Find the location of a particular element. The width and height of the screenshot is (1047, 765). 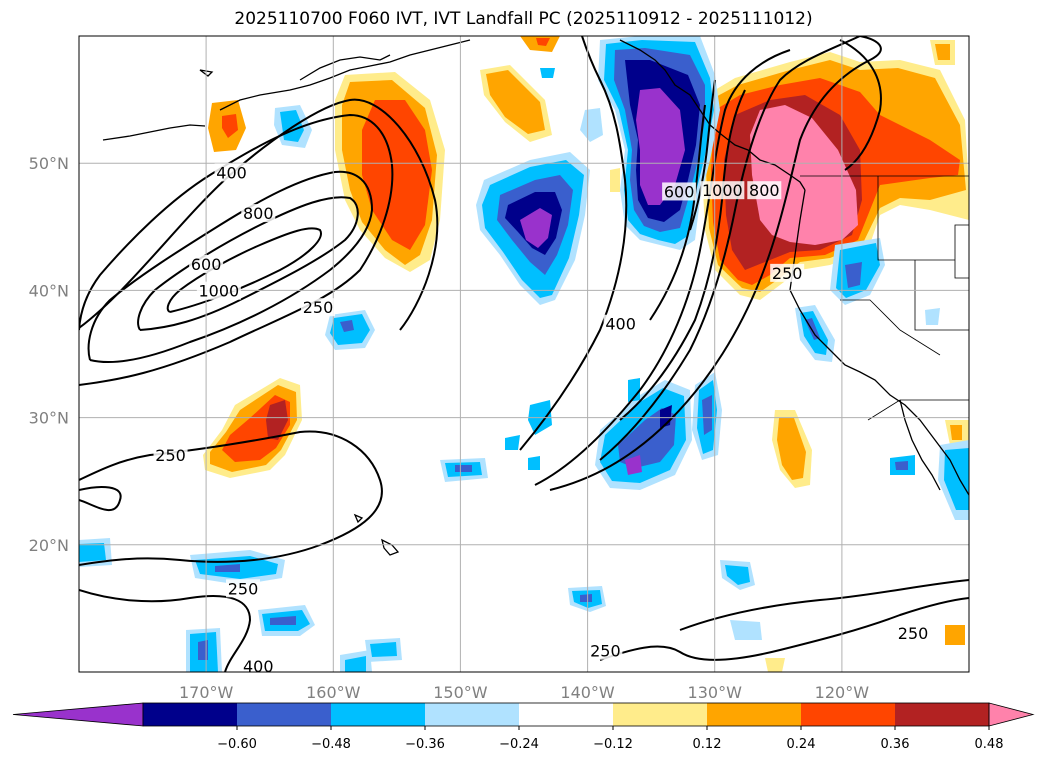

colorbar-extend-low is located at coordinates (78, 714).